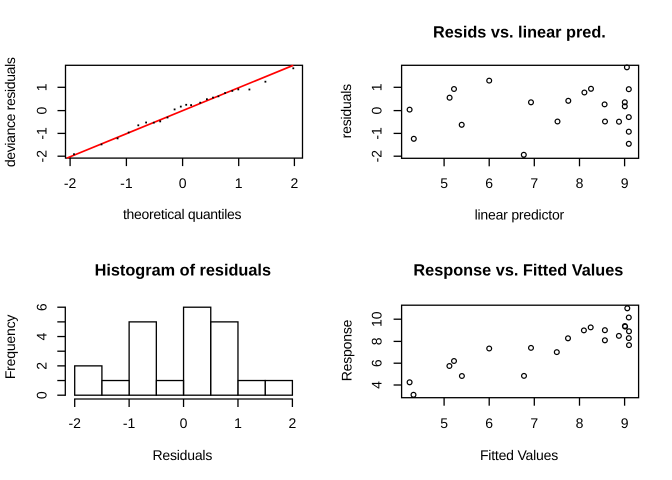  I want to click on svg-text: Response vs. Fitted Values, so click(518, 270).